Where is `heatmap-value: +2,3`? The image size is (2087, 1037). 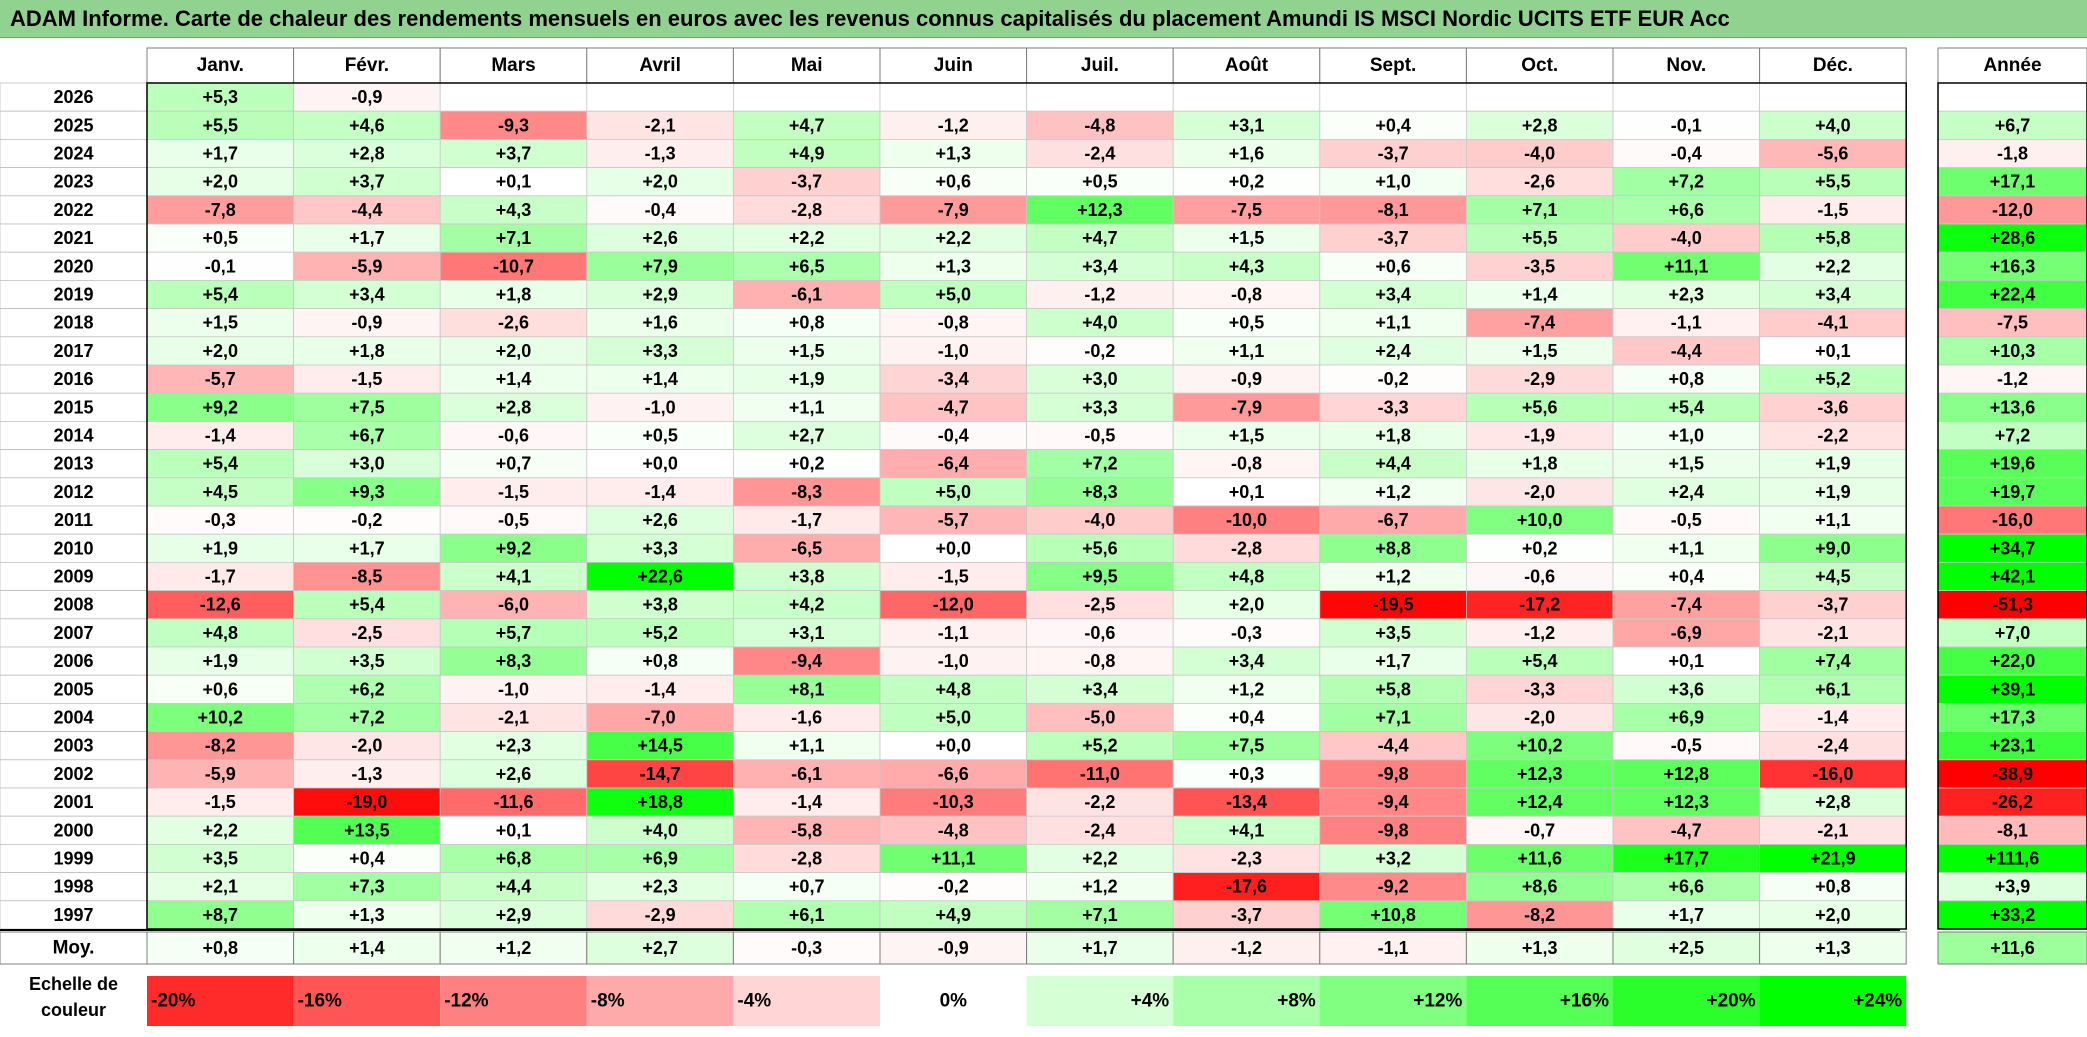
heatmap-value: +2,3 is located at coordinates (660, 887).